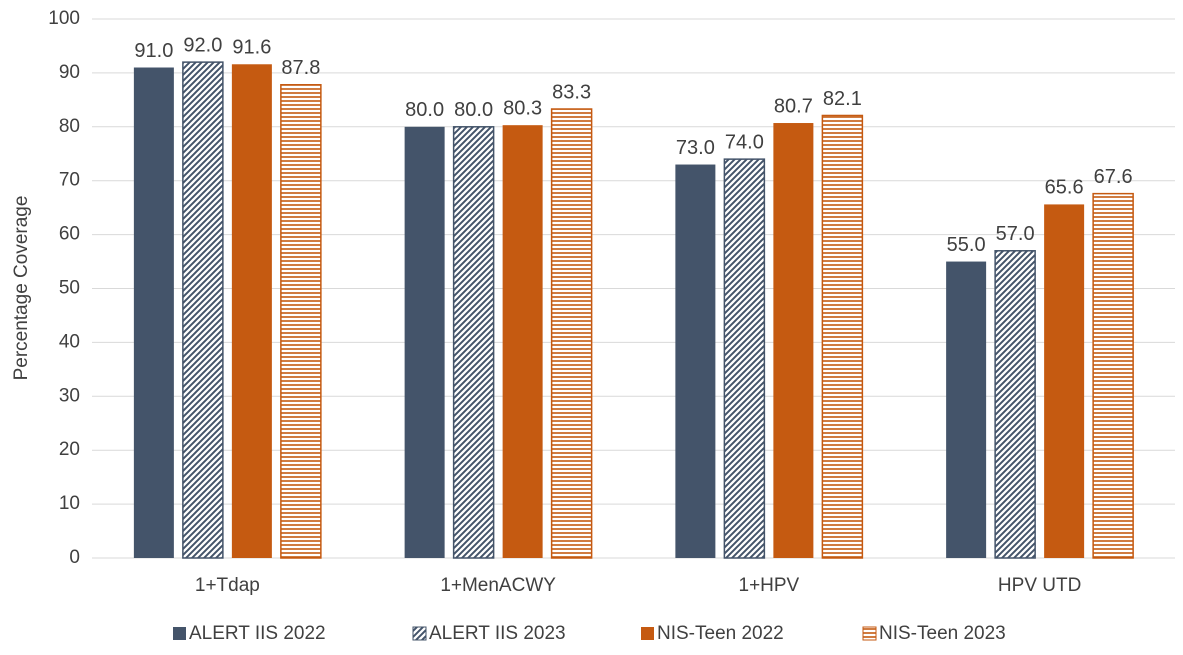  What do you see at coordinates (793, 106) in the screenshot?
I see `data-label: 80.7` at bounding box center [793, 106].